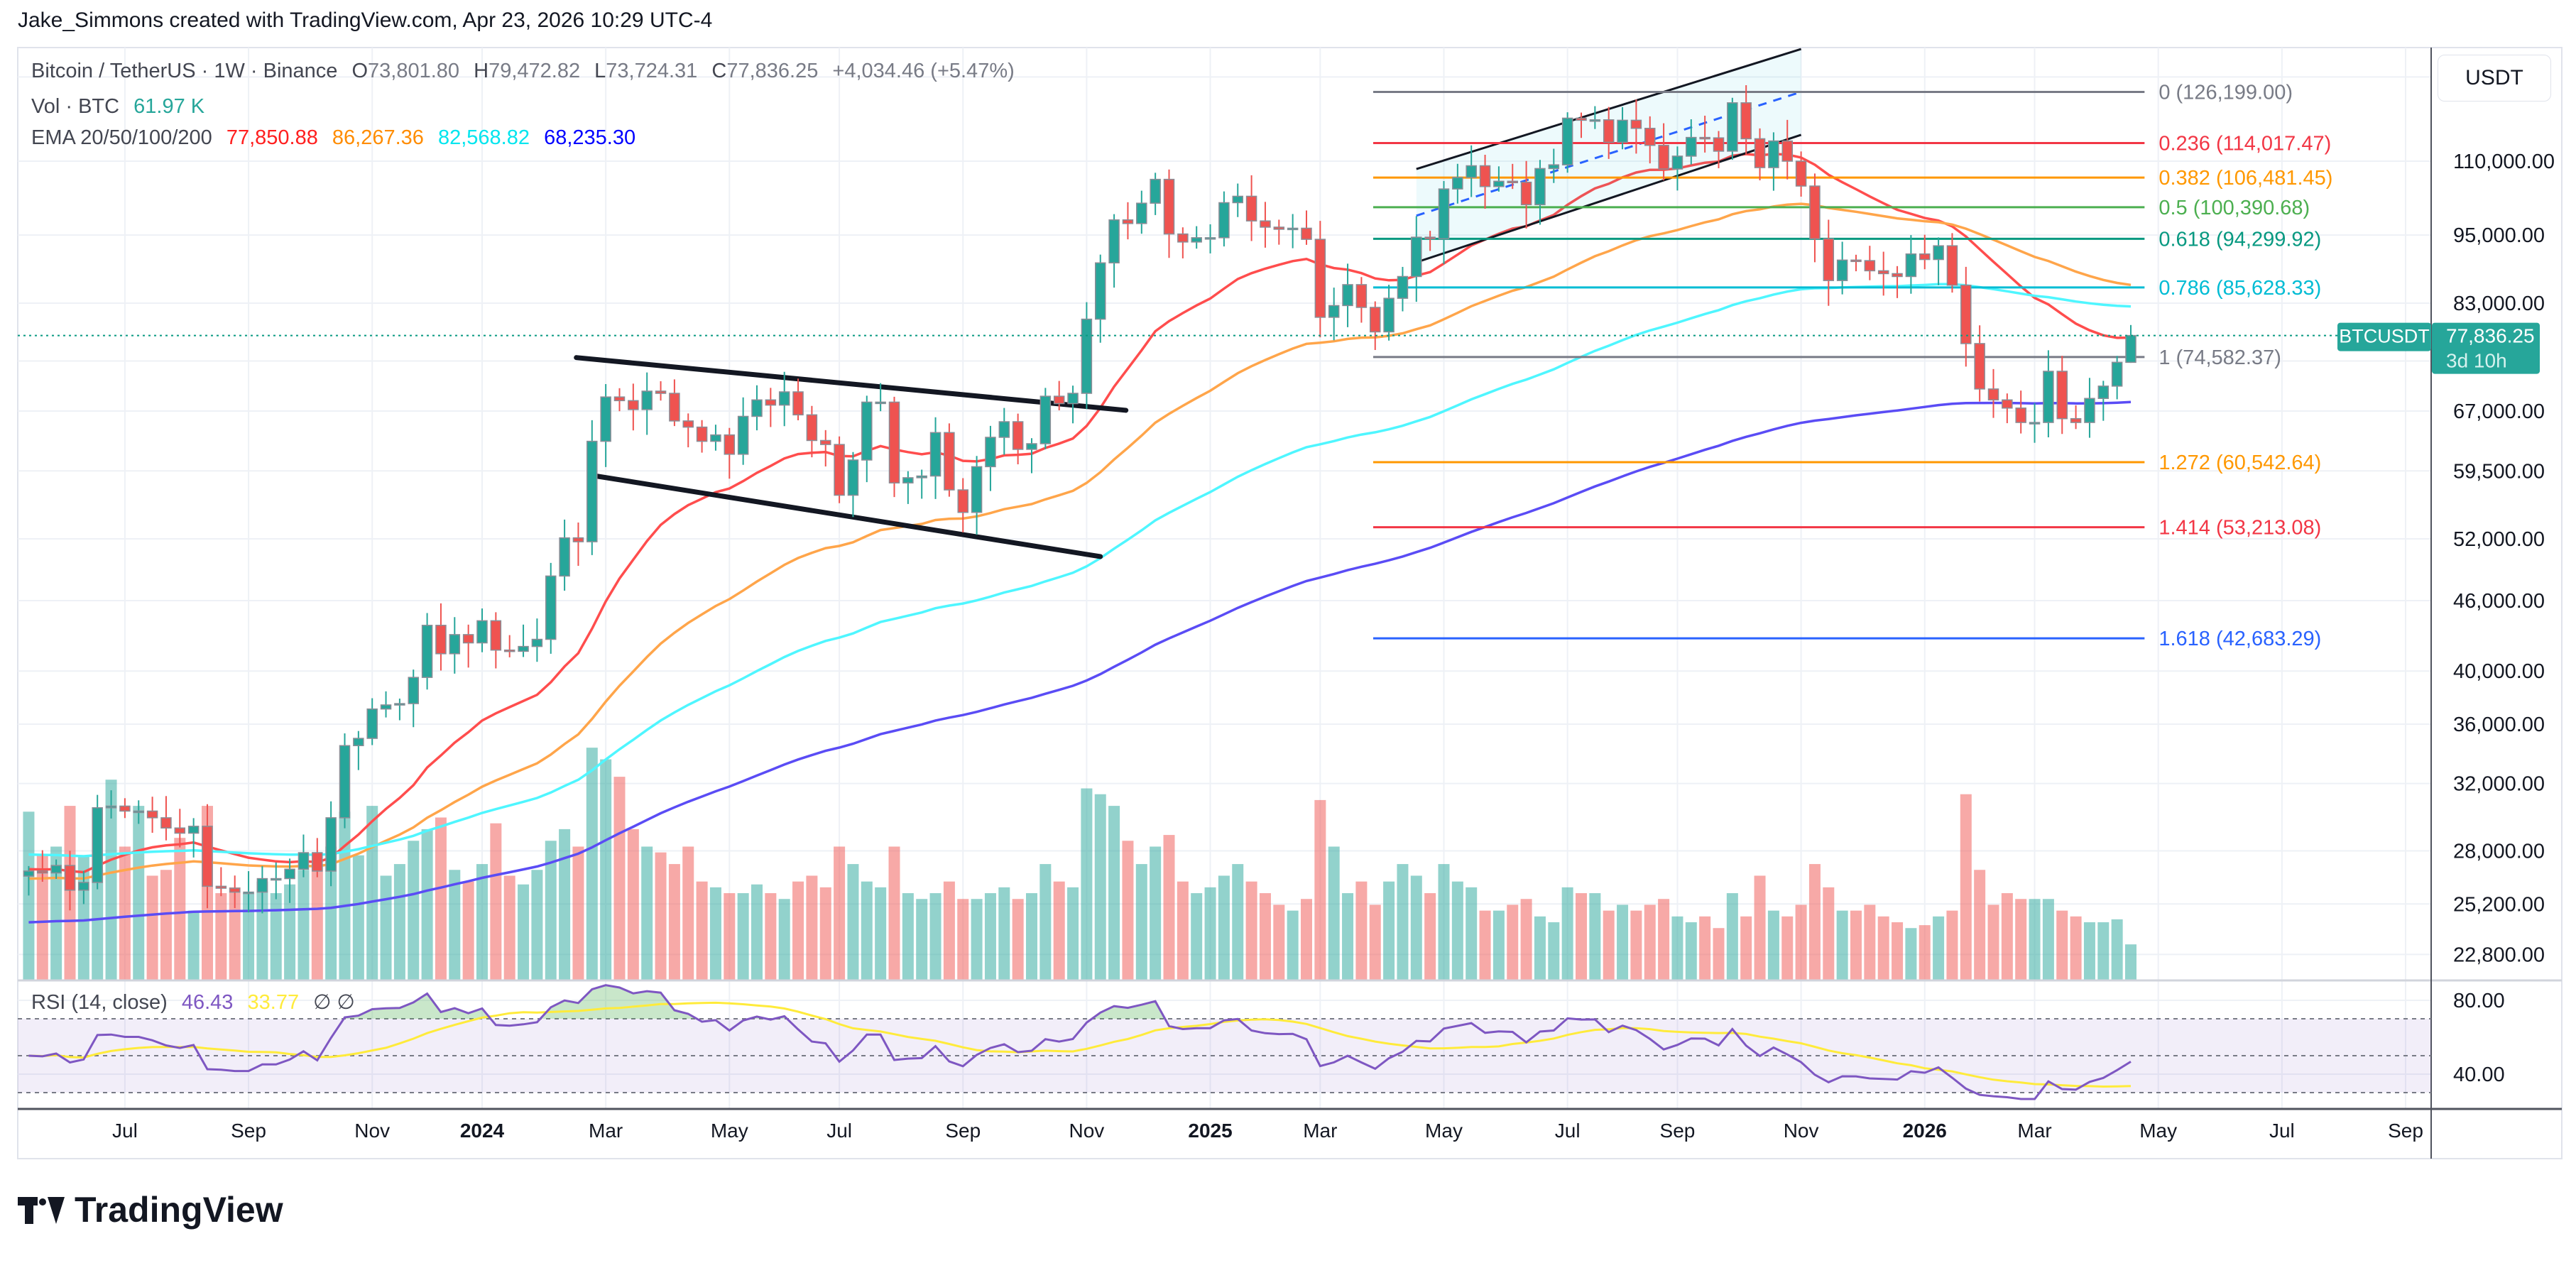  What do you see at coordinates (372, 1131) in the screenshot?
I see `time-axis-label: Nov` at bounding box center [372, 1131].